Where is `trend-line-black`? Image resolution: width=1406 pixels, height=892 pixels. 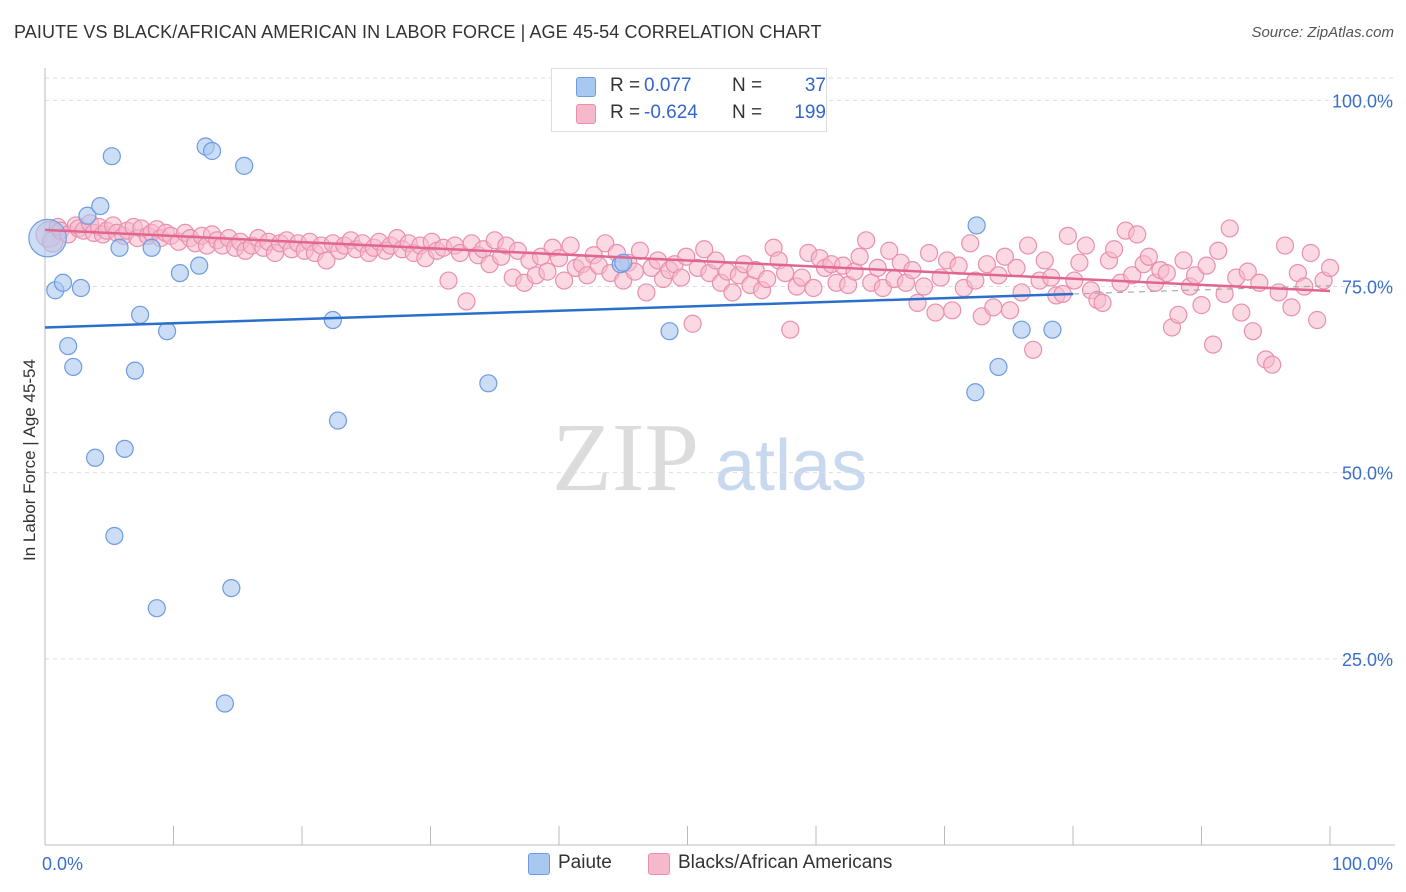 trend-line-black is located at coordinates (687, 260).